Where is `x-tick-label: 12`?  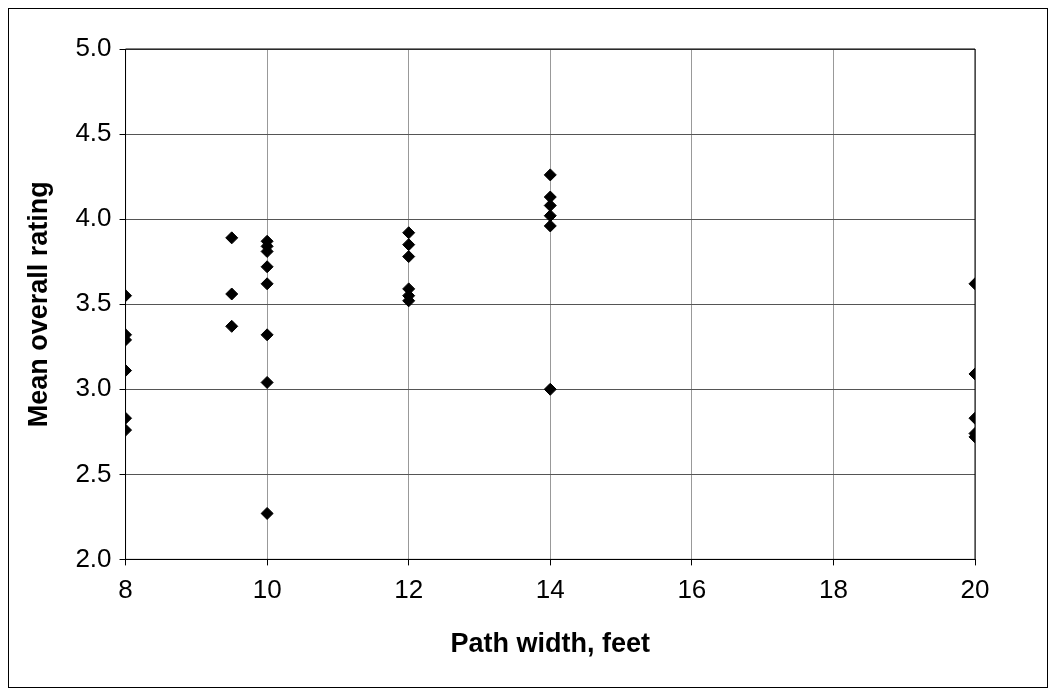
x-tick-label: 12 is located at coordinates (409, 589).